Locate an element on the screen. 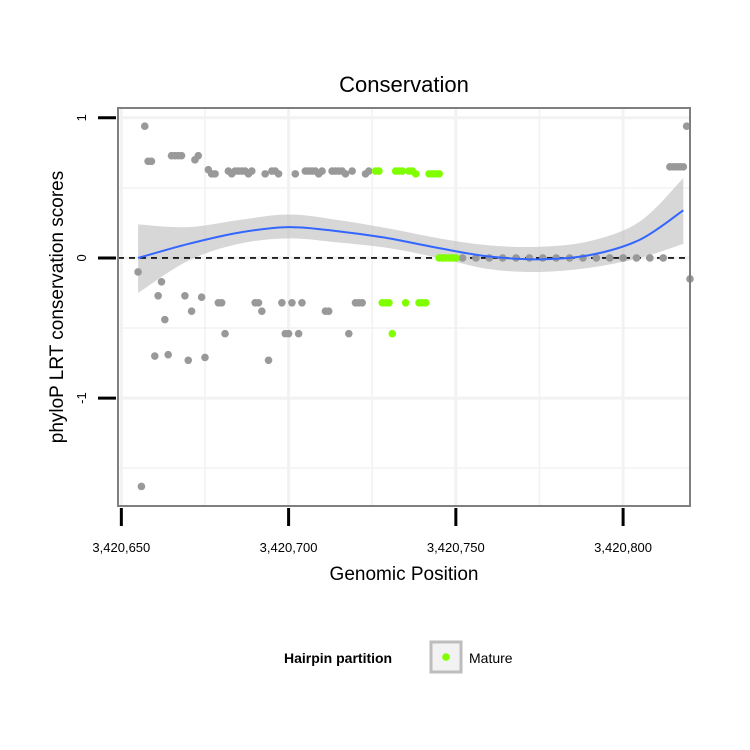  confidence-band is located at coordinates (411, 235).